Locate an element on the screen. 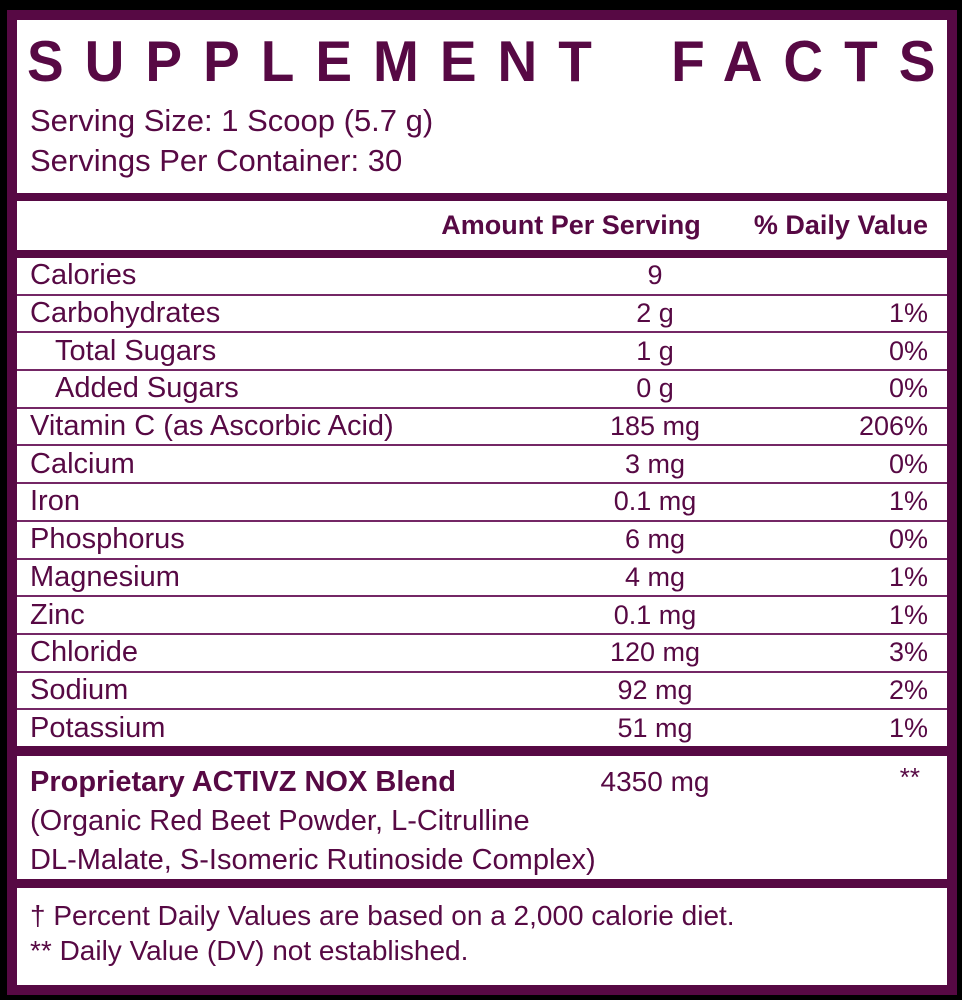 The image size is (962, 1000). table-row: Added Sugars 0 g 0% is located at coordinates (482, 390).